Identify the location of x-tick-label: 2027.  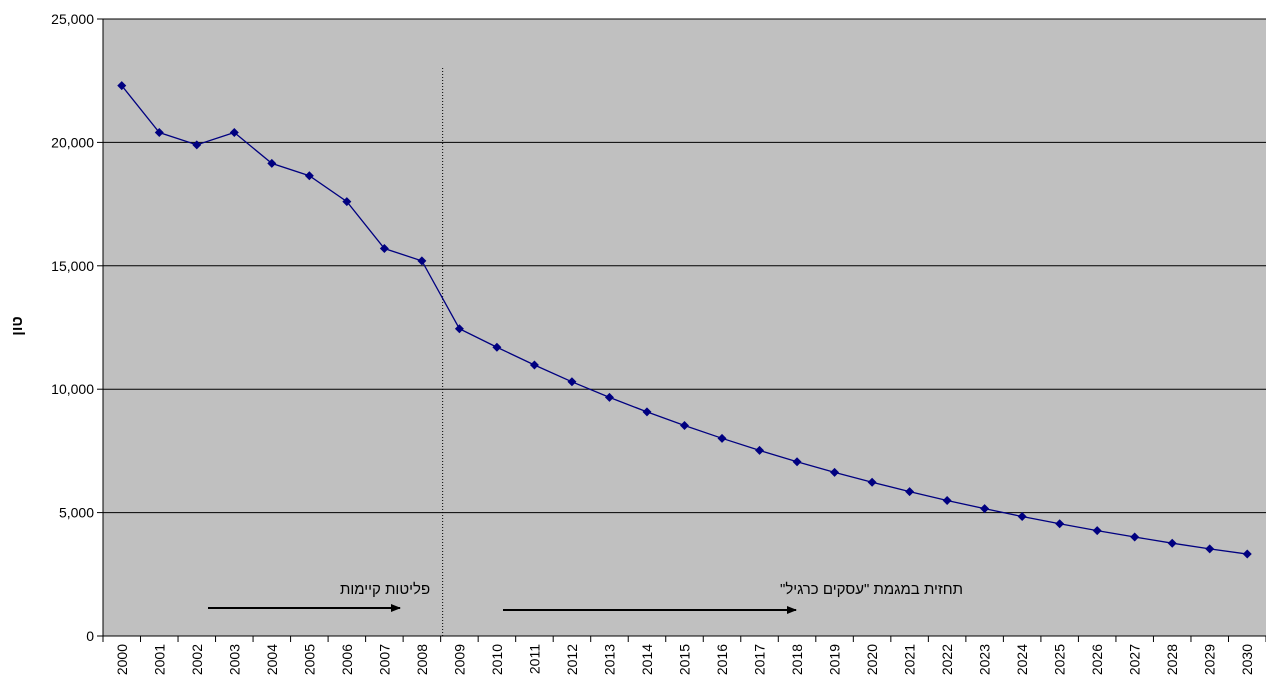
(1135, 659).